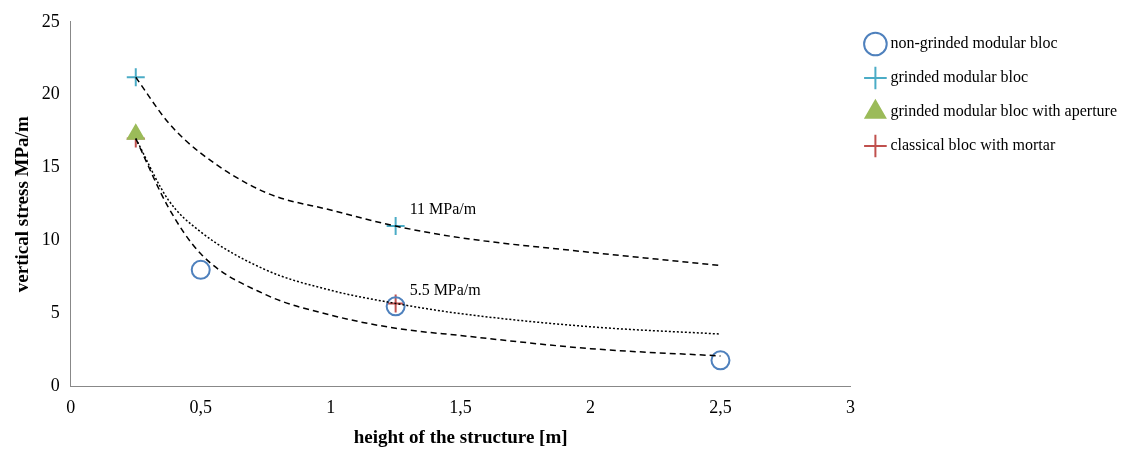 Image resolution: width=1145 pixels, height=463 pixels. I want to click on y-tick-label: 0, so click(55, 385).